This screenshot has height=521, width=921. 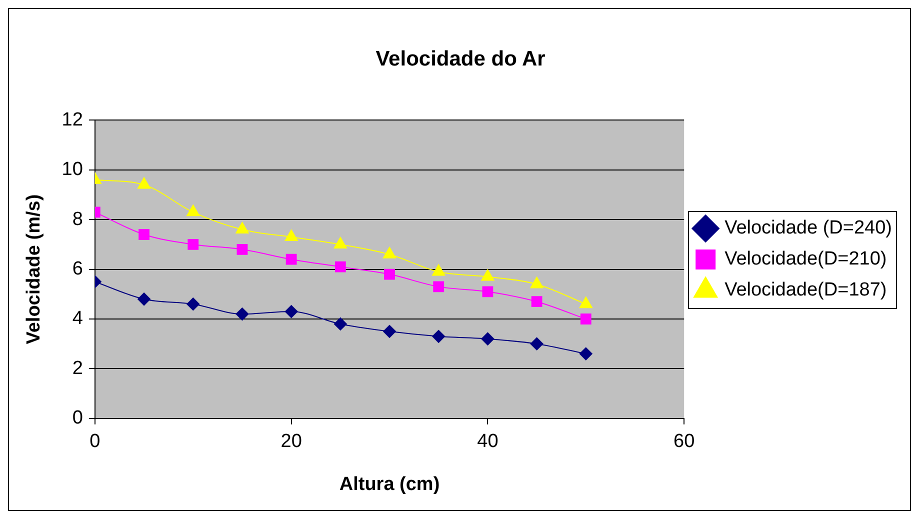 I want to click on x-tick-label: 0, so click(x=95, y=441).